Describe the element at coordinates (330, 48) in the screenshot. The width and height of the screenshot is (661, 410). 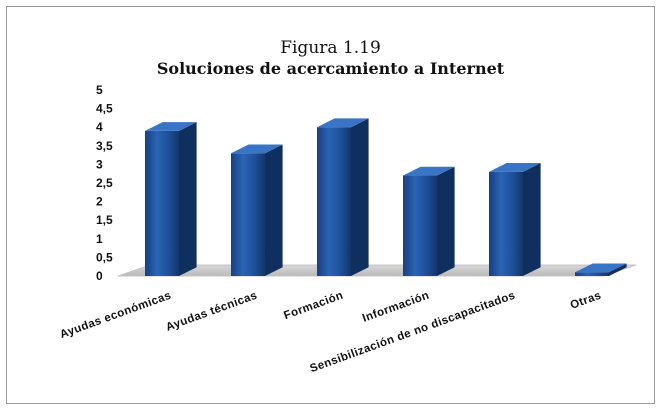
I see `chart-title: Figura 1.19` at that location.